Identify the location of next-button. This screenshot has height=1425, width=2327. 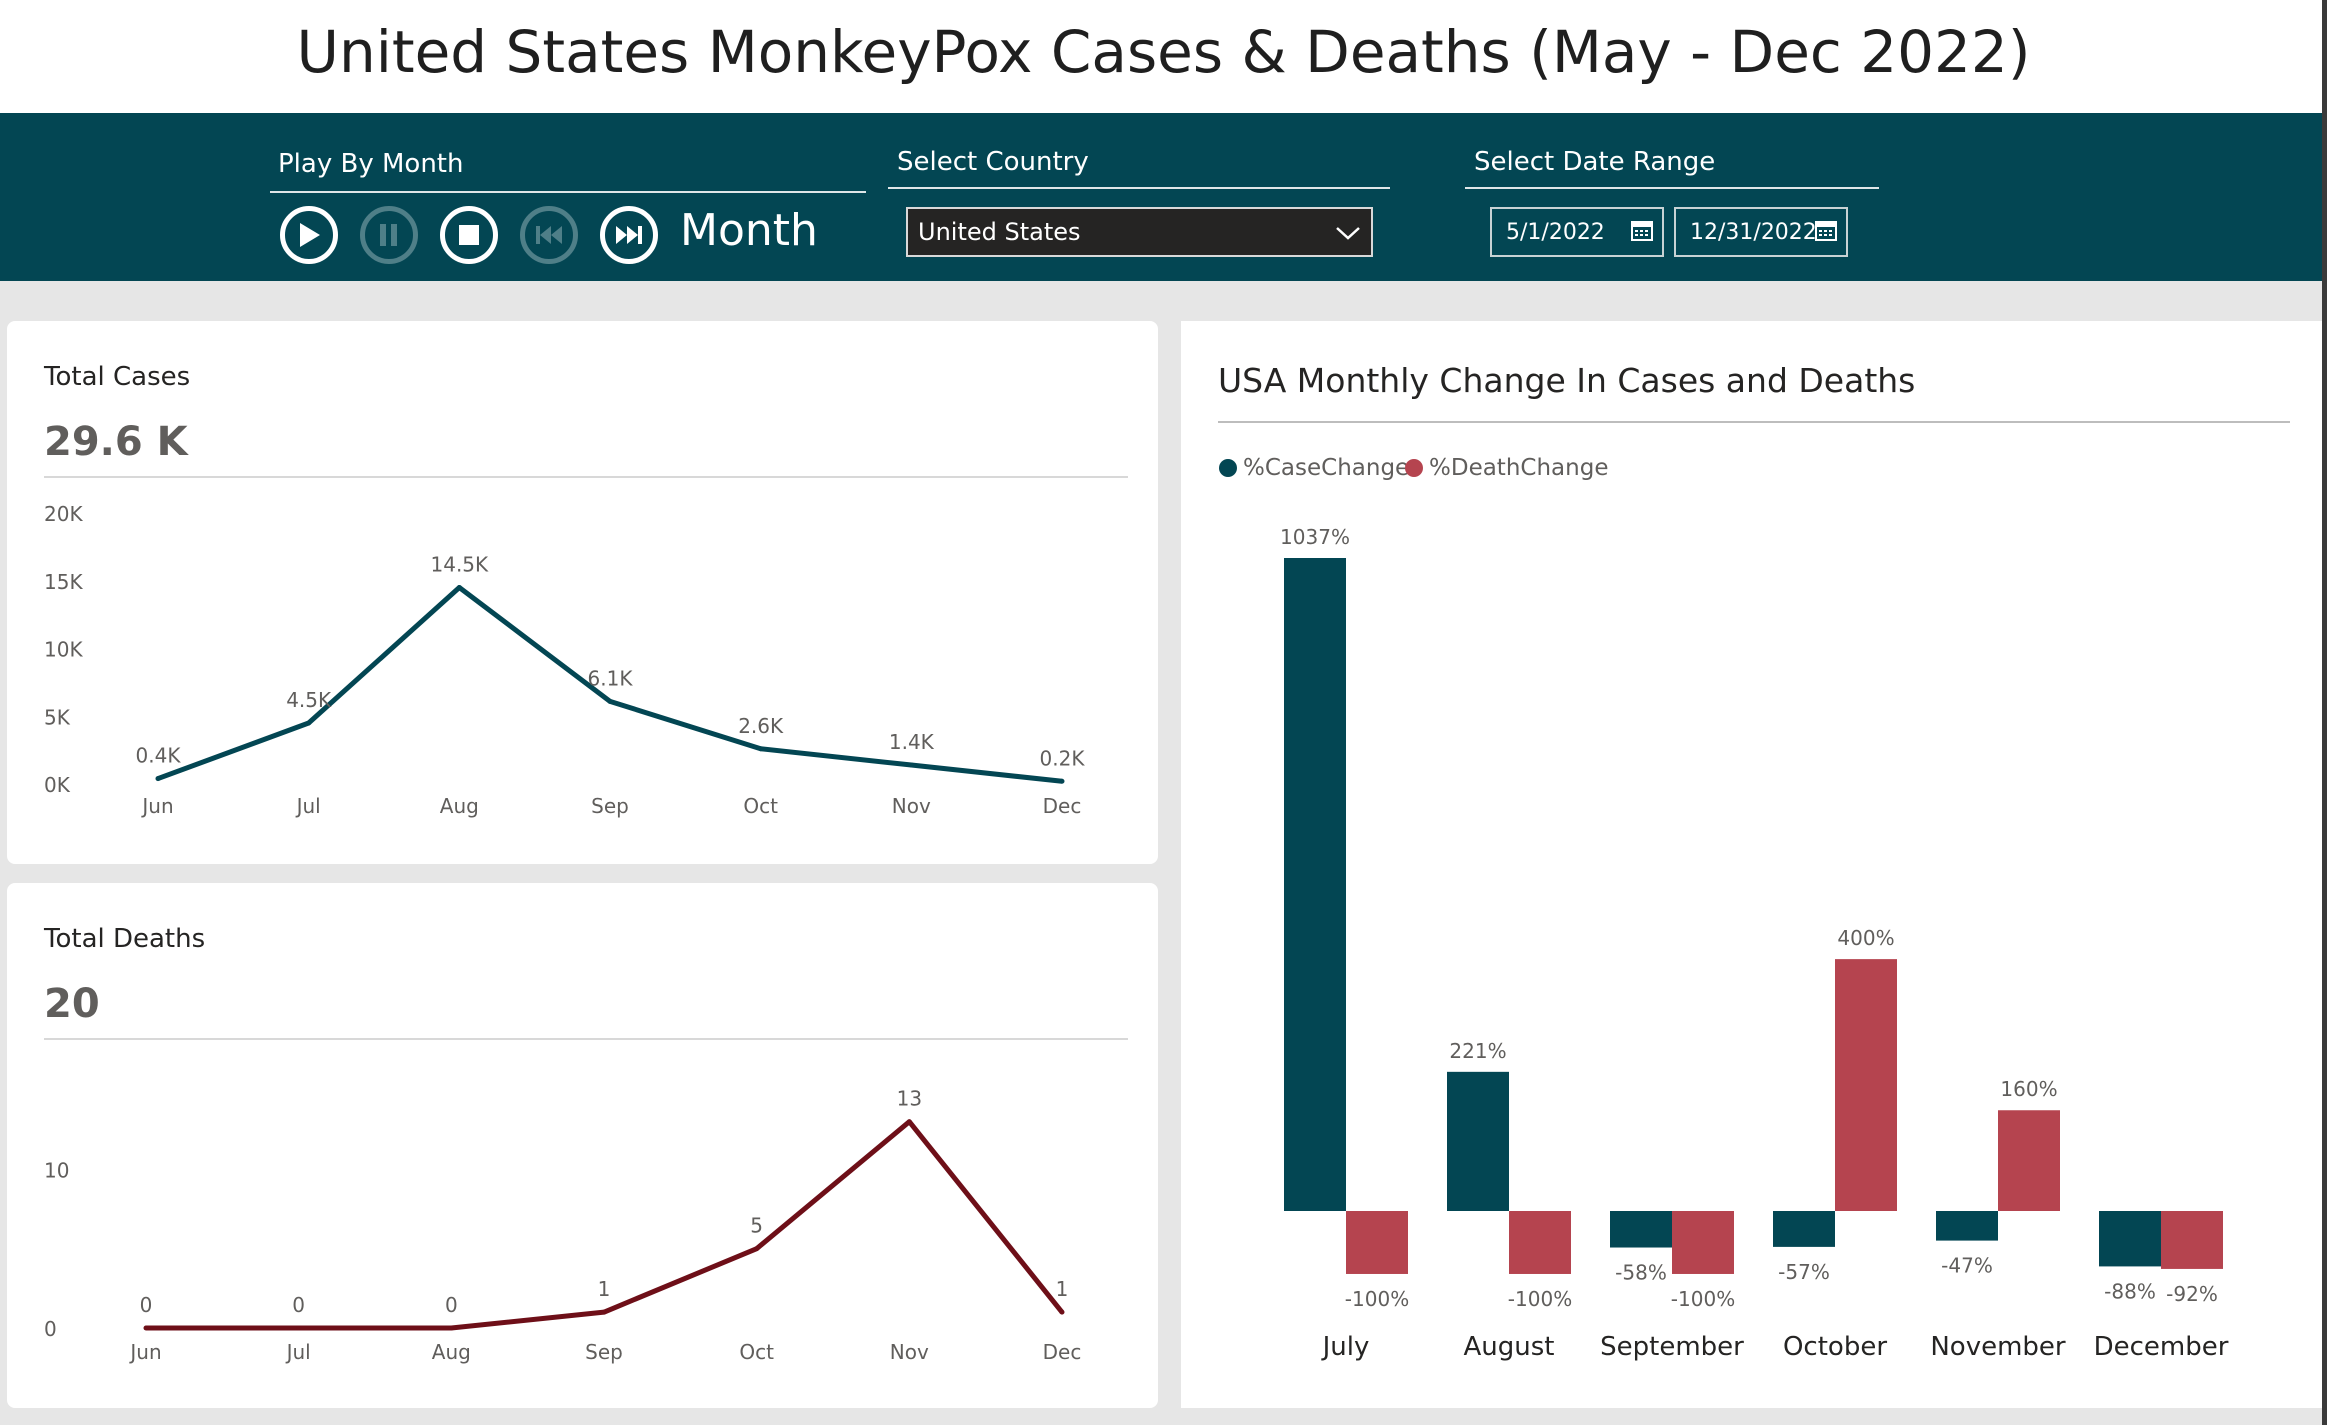
(629, 235).